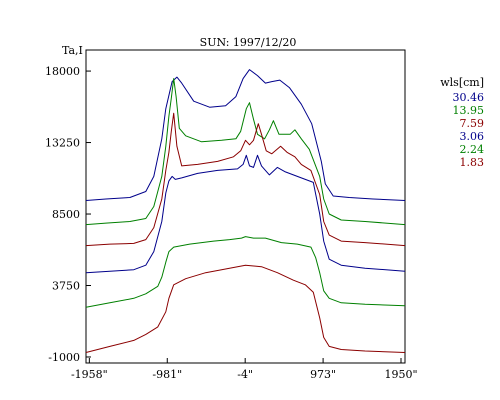 This screenshot has width=500, height=400. Describe the element at coordinates (469, 110) in the screenshot. I see `legend-entry: 13.95` at that location.